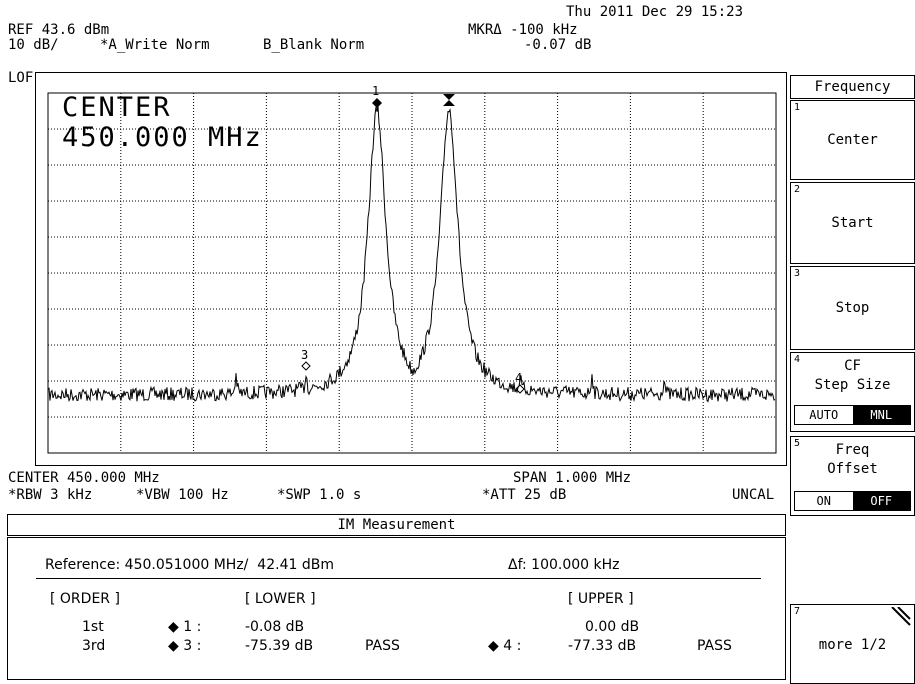 The image size is (915, 684). I want to click on softkey-more: 7 more 1/2, so click(852, 644).